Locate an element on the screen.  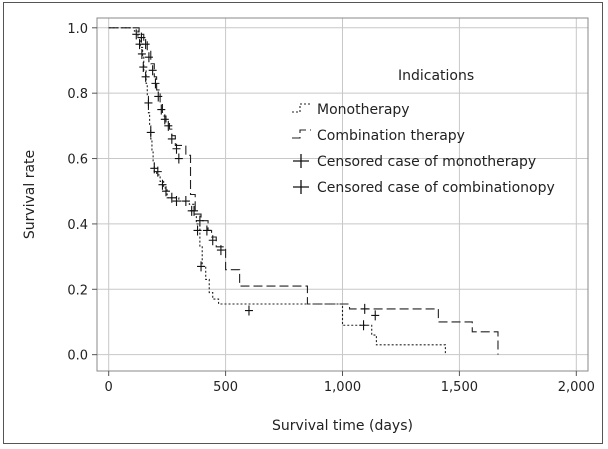
legend-label: Censored case of combinationopy is located at coordinates (436, 188).